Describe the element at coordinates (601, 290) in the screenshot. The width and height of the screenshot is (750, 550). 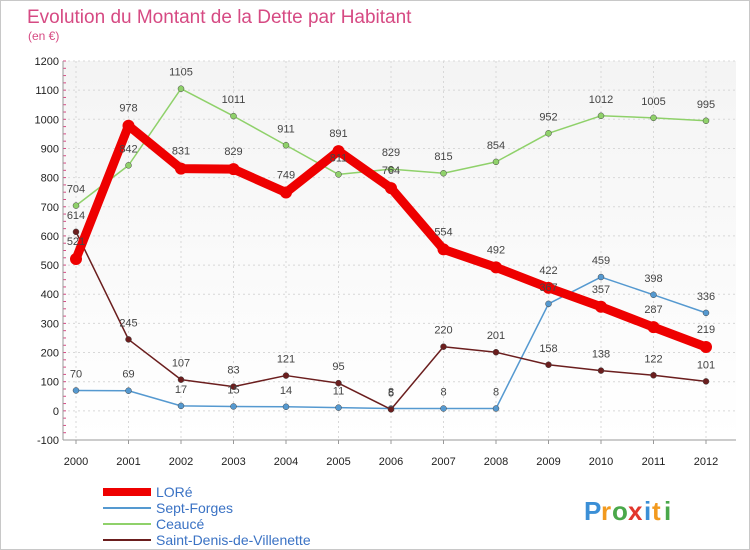
I see `data-label: 357` at that location.